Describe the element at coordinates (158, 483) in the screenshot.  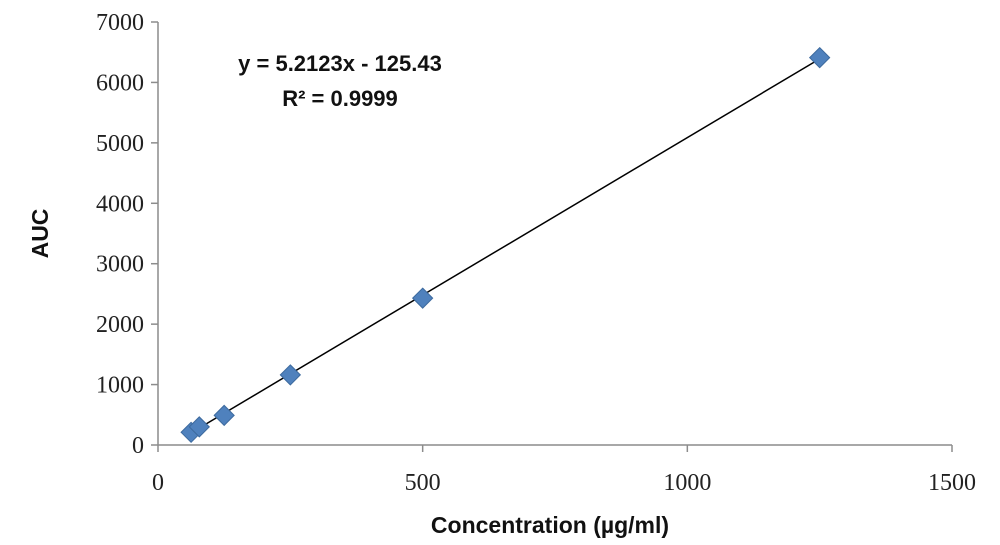
I see `x-tick-label: 0` at that location.